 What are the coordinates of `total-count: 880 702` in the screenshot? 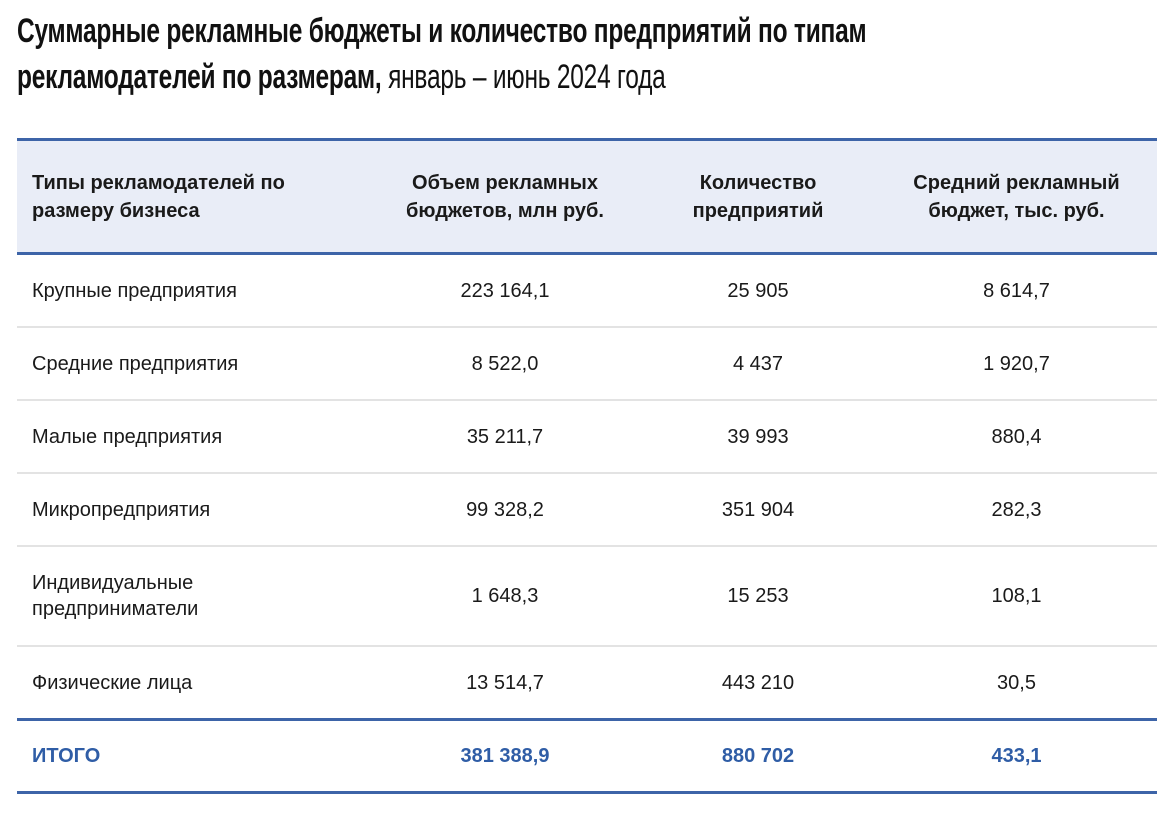 It's located at (758, 756).